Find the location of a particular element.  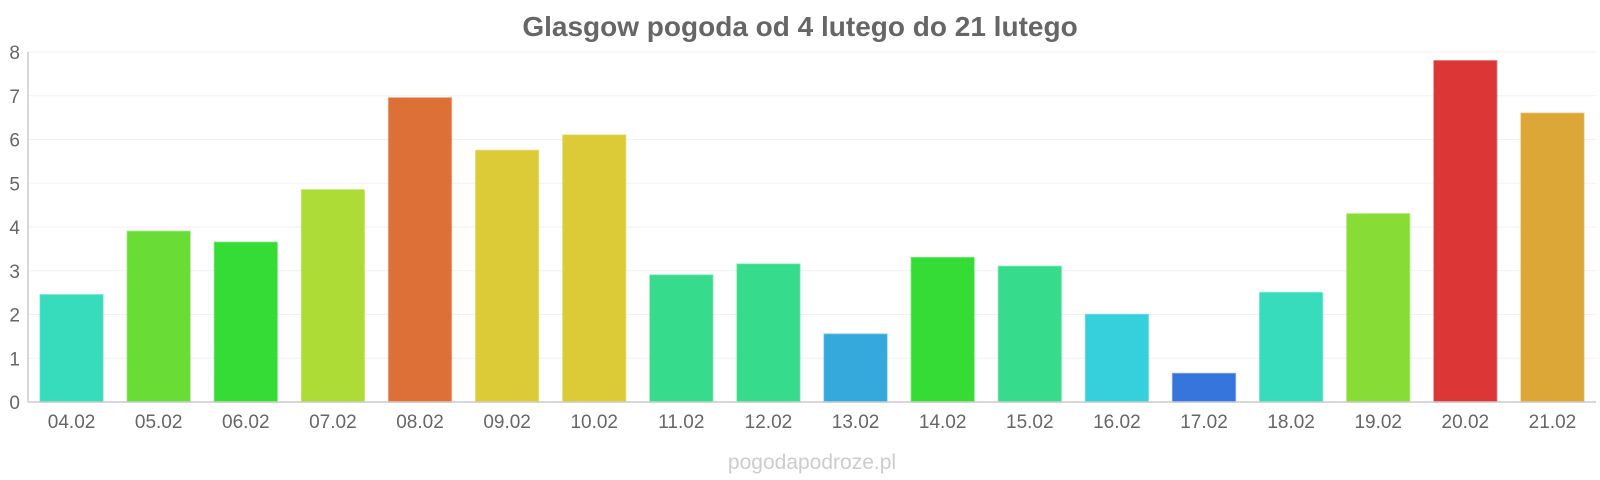

bar-20.02 is located at coordinates (1465, 231).